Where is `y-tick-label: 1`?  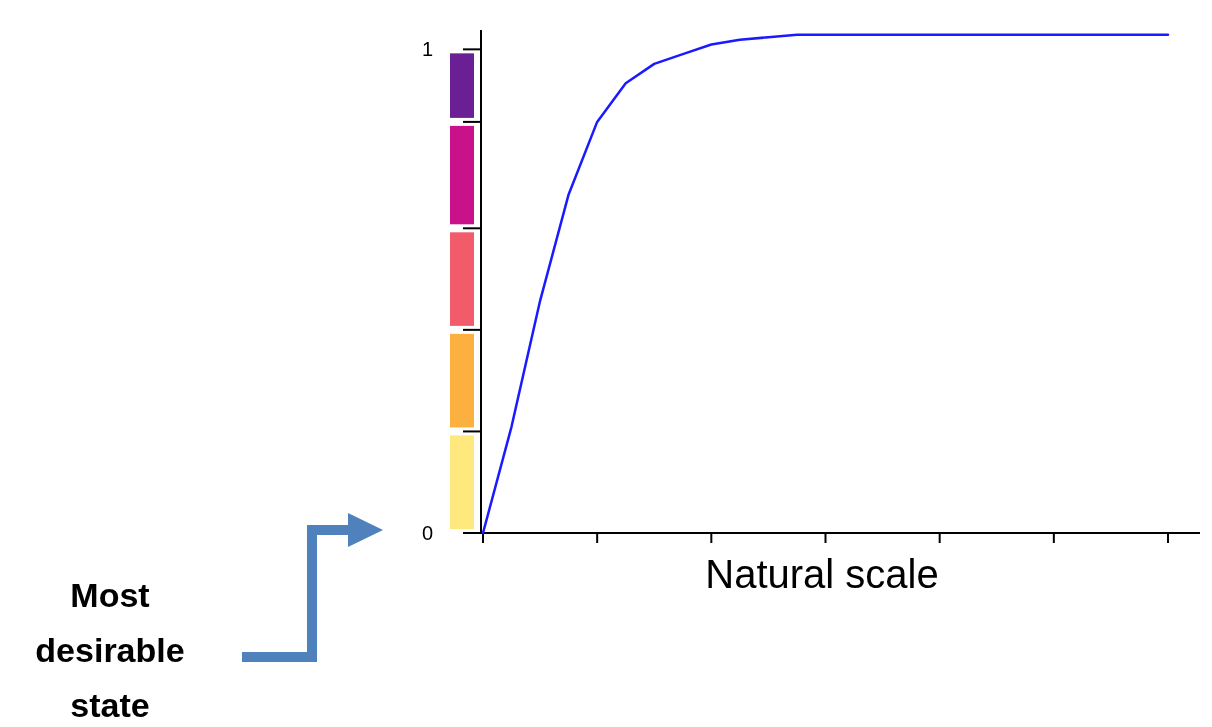
y-tick-label: 1 is located at coordinates (427, 49).